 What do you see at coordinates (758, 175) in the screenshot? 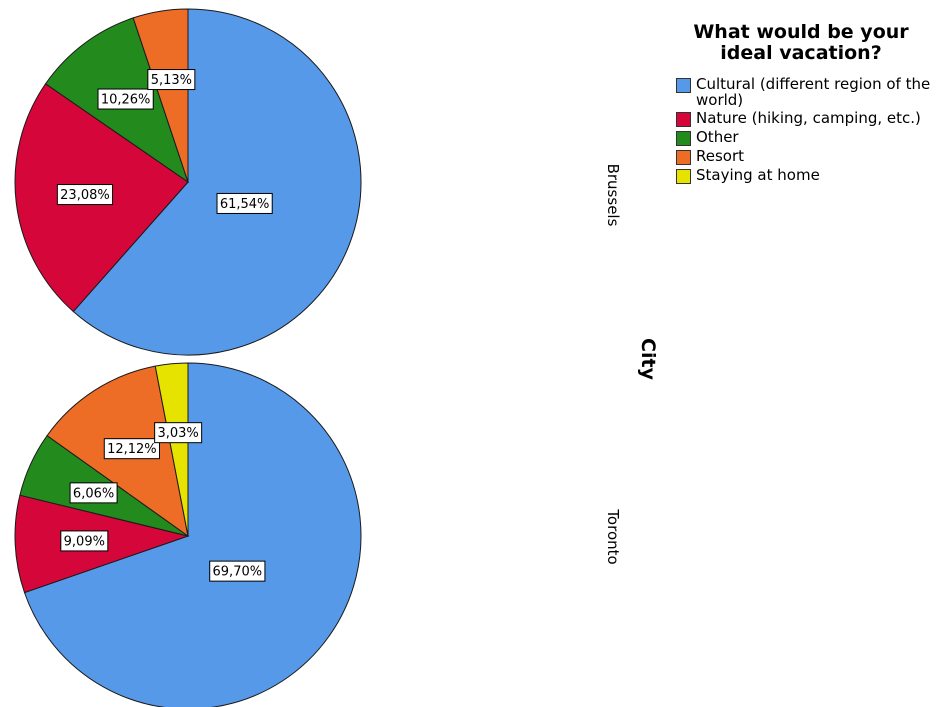
I see `legend-label-staying-home: Staying at home` at bounding box center [758, 175].